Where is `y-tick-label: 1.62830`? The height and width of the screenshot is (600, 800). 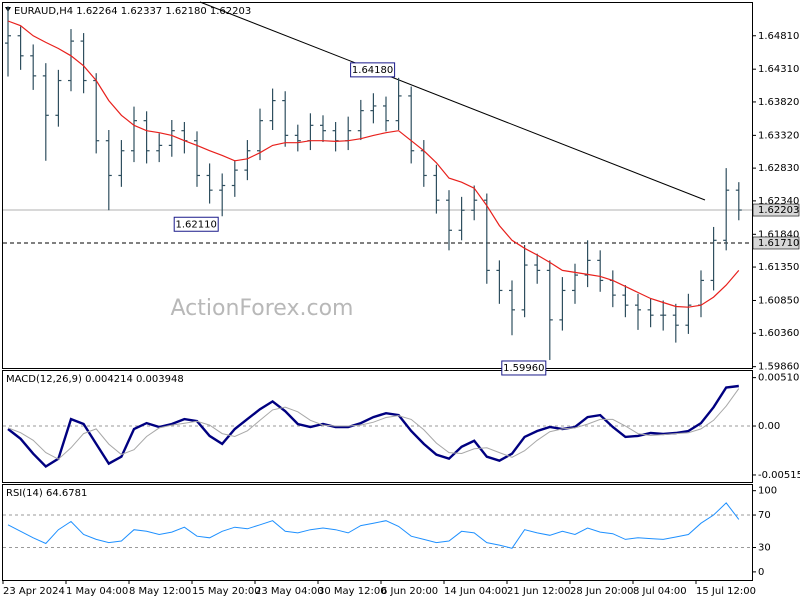 y-tick-label: 1.62830 is located at coordinates (778, 168).